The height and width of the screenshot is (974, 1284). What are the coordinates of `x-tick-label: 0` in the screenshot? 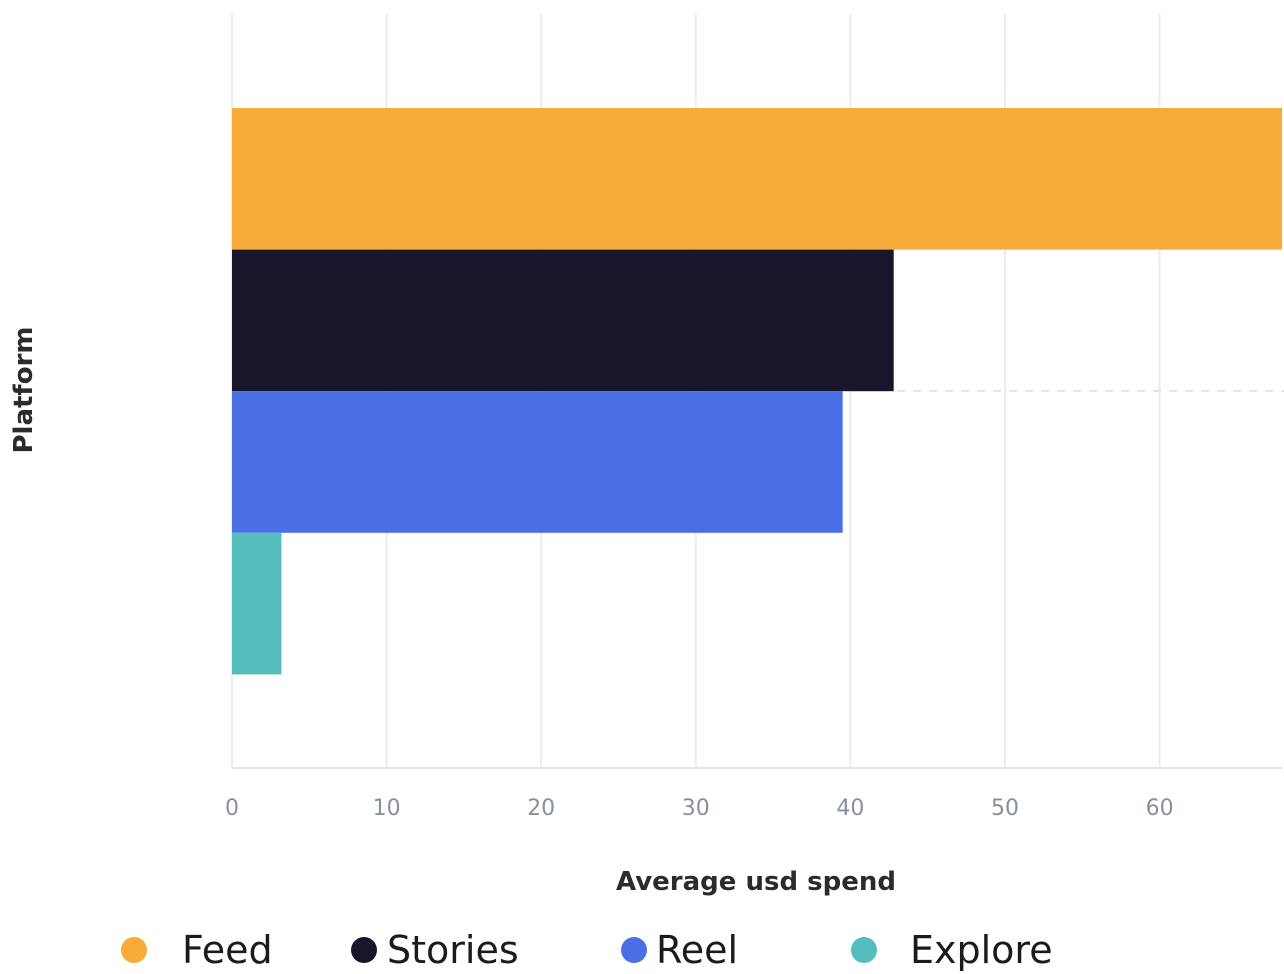 It's located at (232, 808).